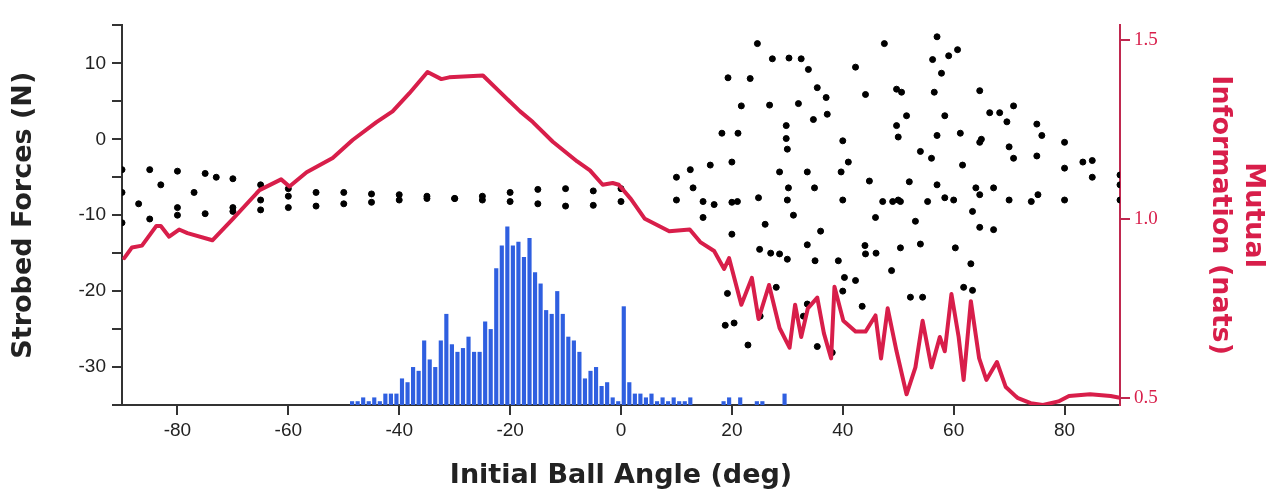  I want to click on y2-tick-label: 1.5, so click(1146, 38).